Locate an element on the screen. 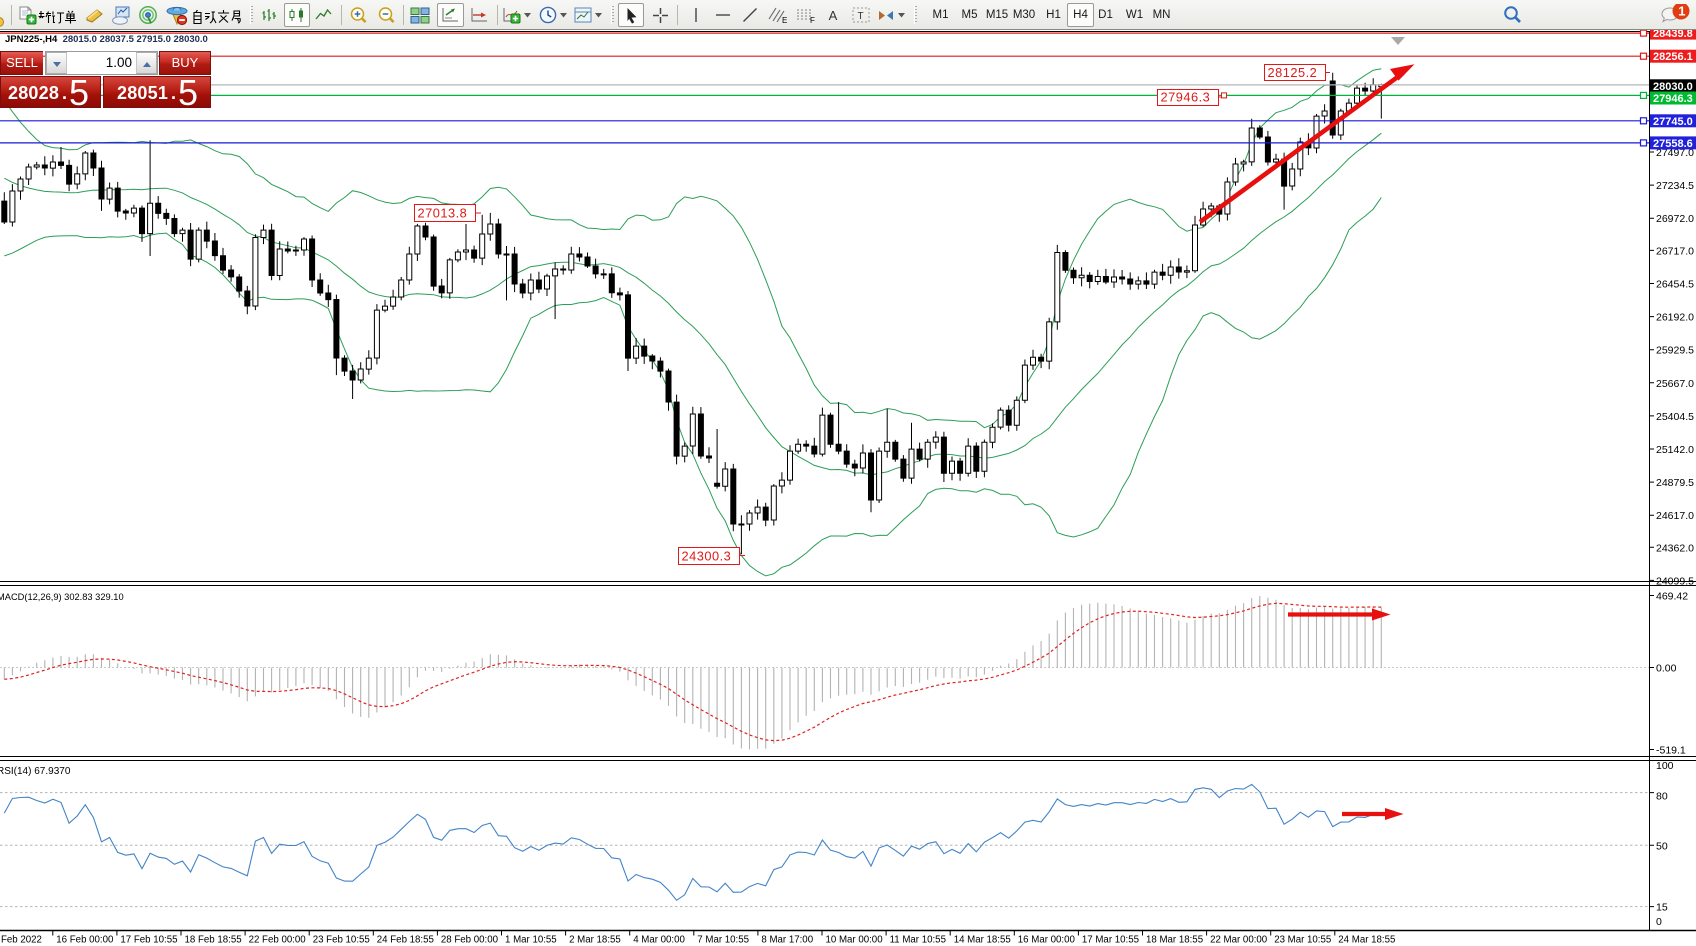  svg-text: 23 Mar 10:55 is located at coordinates (1302, 940).